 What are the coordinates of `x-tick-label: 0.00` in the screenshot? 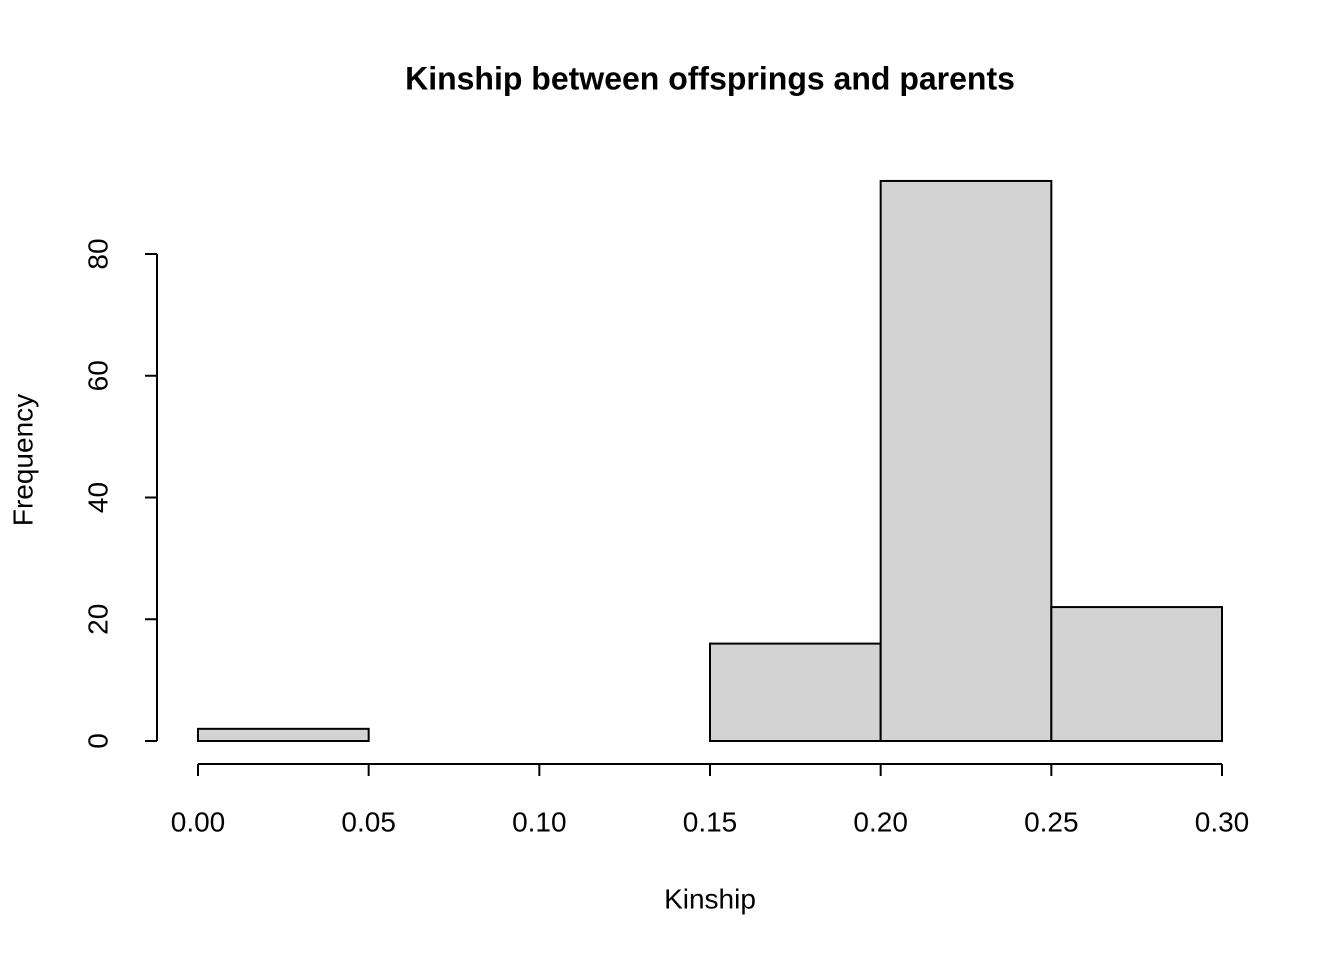 It's located at (198, 821).